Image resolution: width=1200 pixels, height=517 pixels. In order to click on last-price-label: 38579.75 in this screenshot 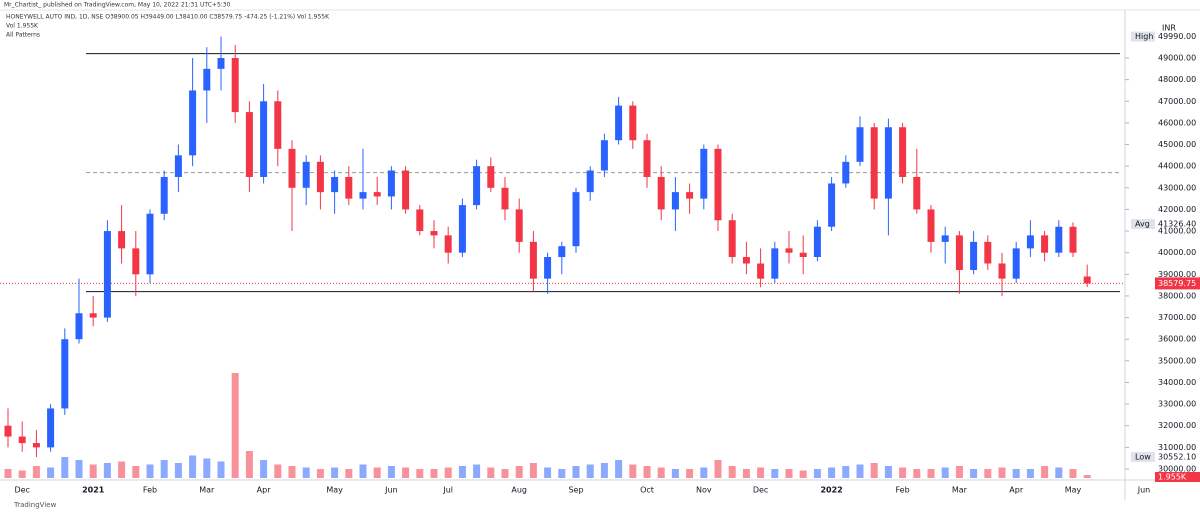, I will do `click(1177, 283)`.